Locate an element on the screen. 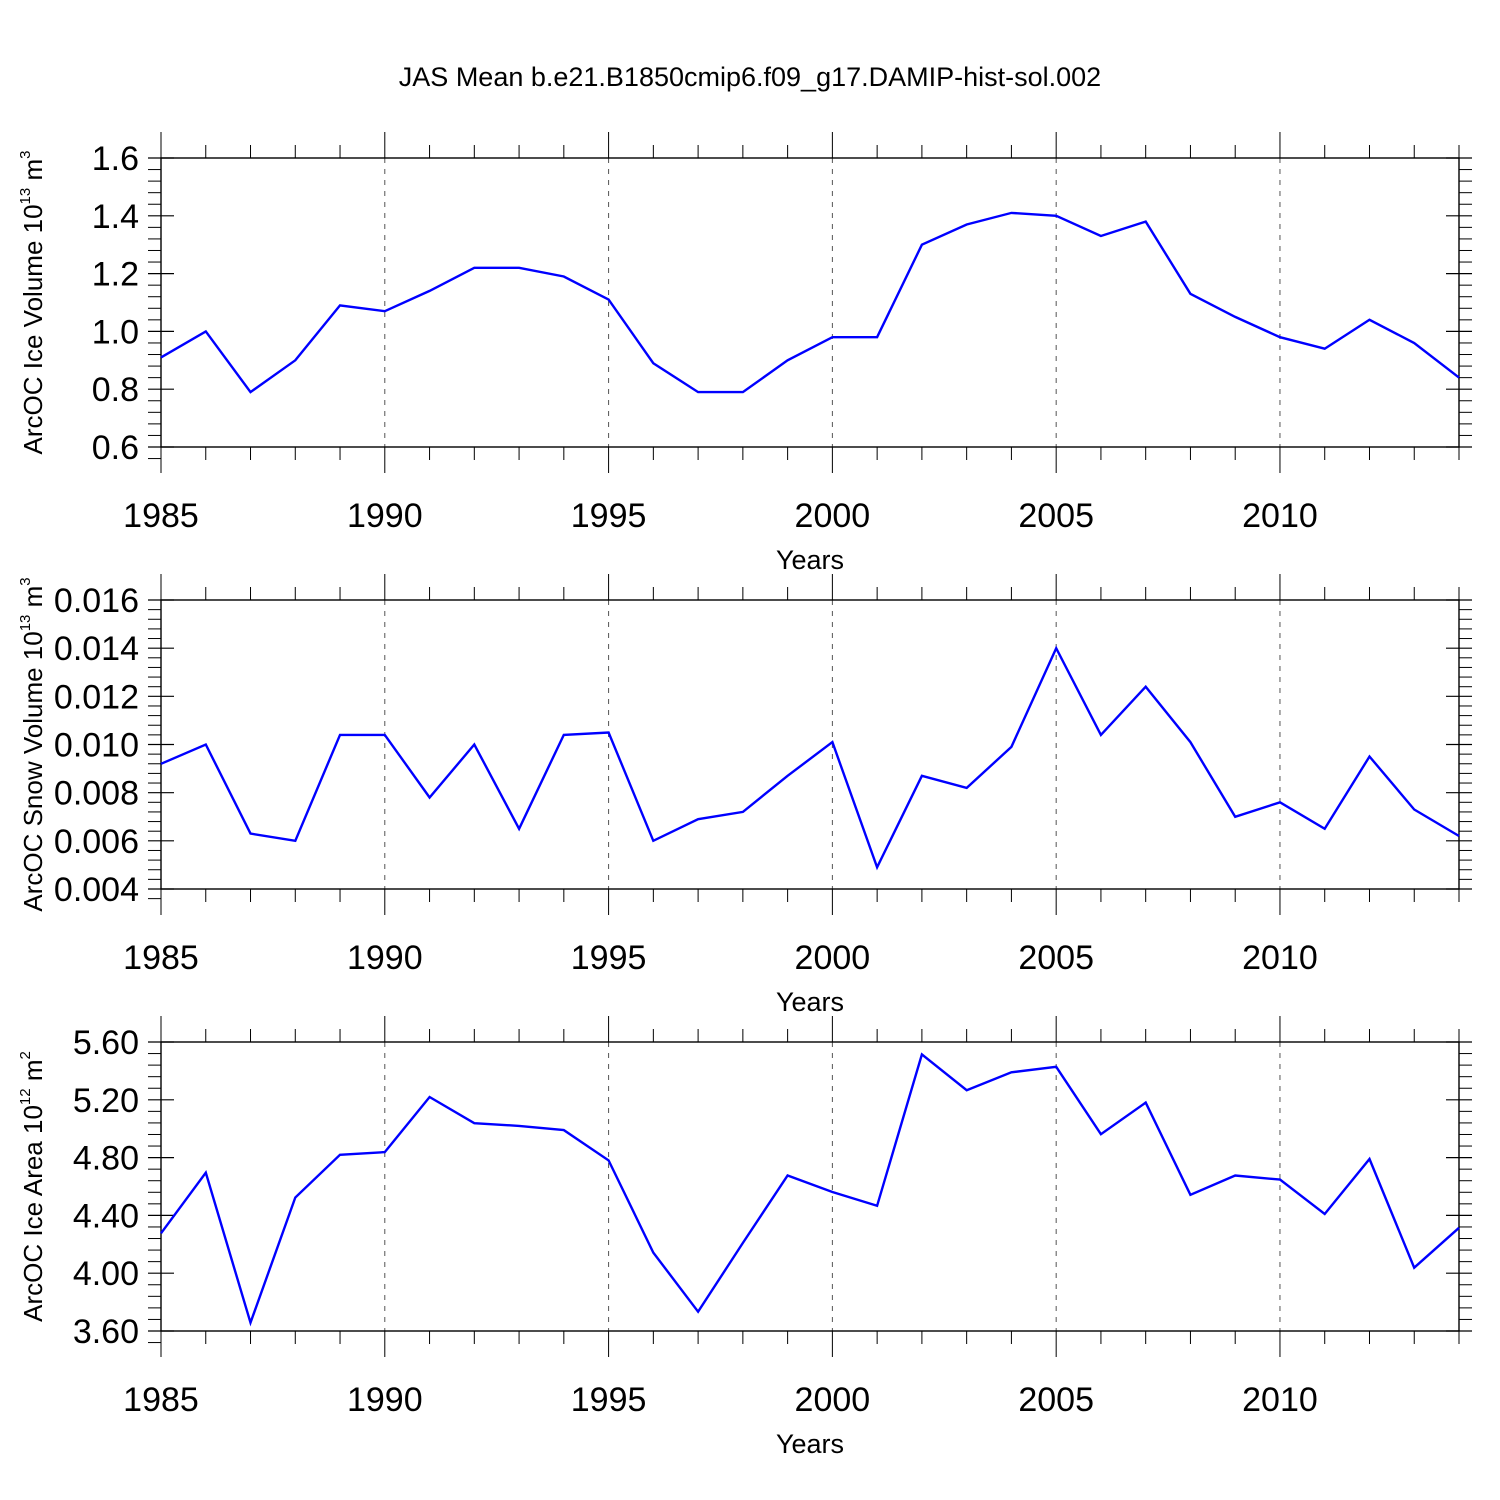  y-axis-label-text: ArcOC Ice Volume 10 is located at coordinates (33, 329).